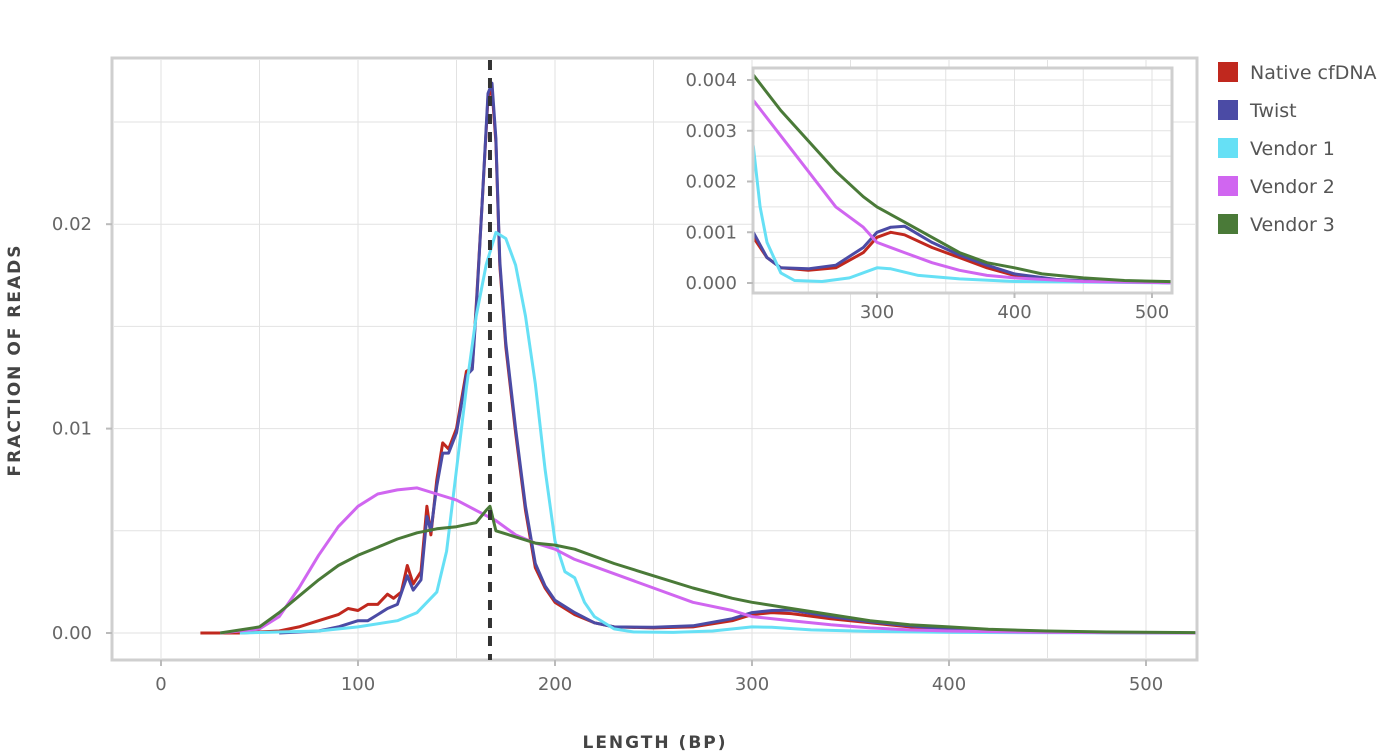 The height and width of the screenshot is (756, 1400). Describe the element at coordinates (1014, 312) in the screenshot. I see `inset-x-tick-label: 400` at that location.